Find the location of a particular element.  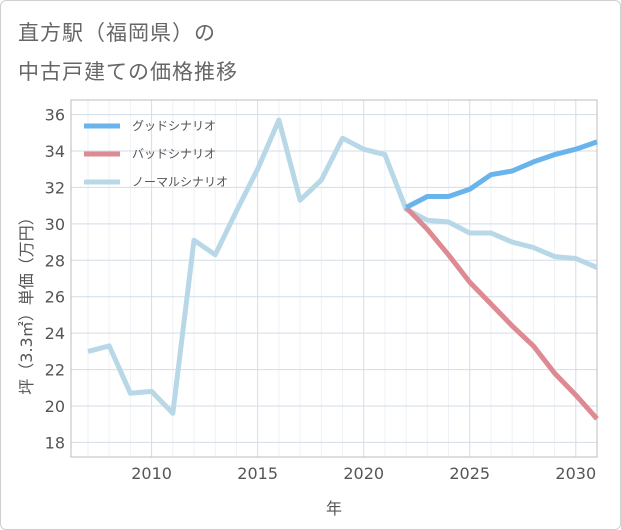

x-tick-label: 2025 is located at coordinates (469, 473).